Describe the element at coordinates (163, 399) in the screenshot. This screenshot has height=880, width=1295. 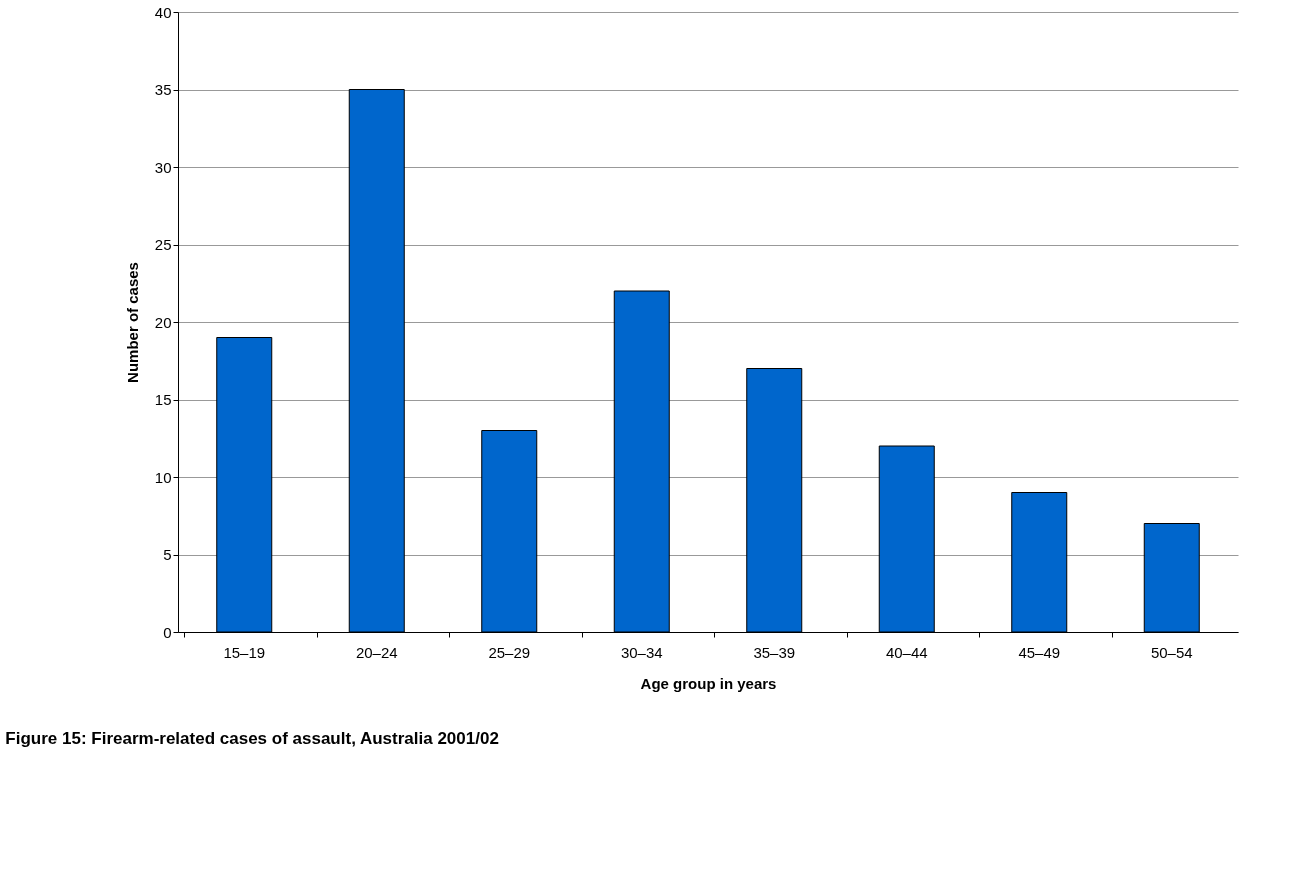
I see `y-tick-label: 15` at that location.